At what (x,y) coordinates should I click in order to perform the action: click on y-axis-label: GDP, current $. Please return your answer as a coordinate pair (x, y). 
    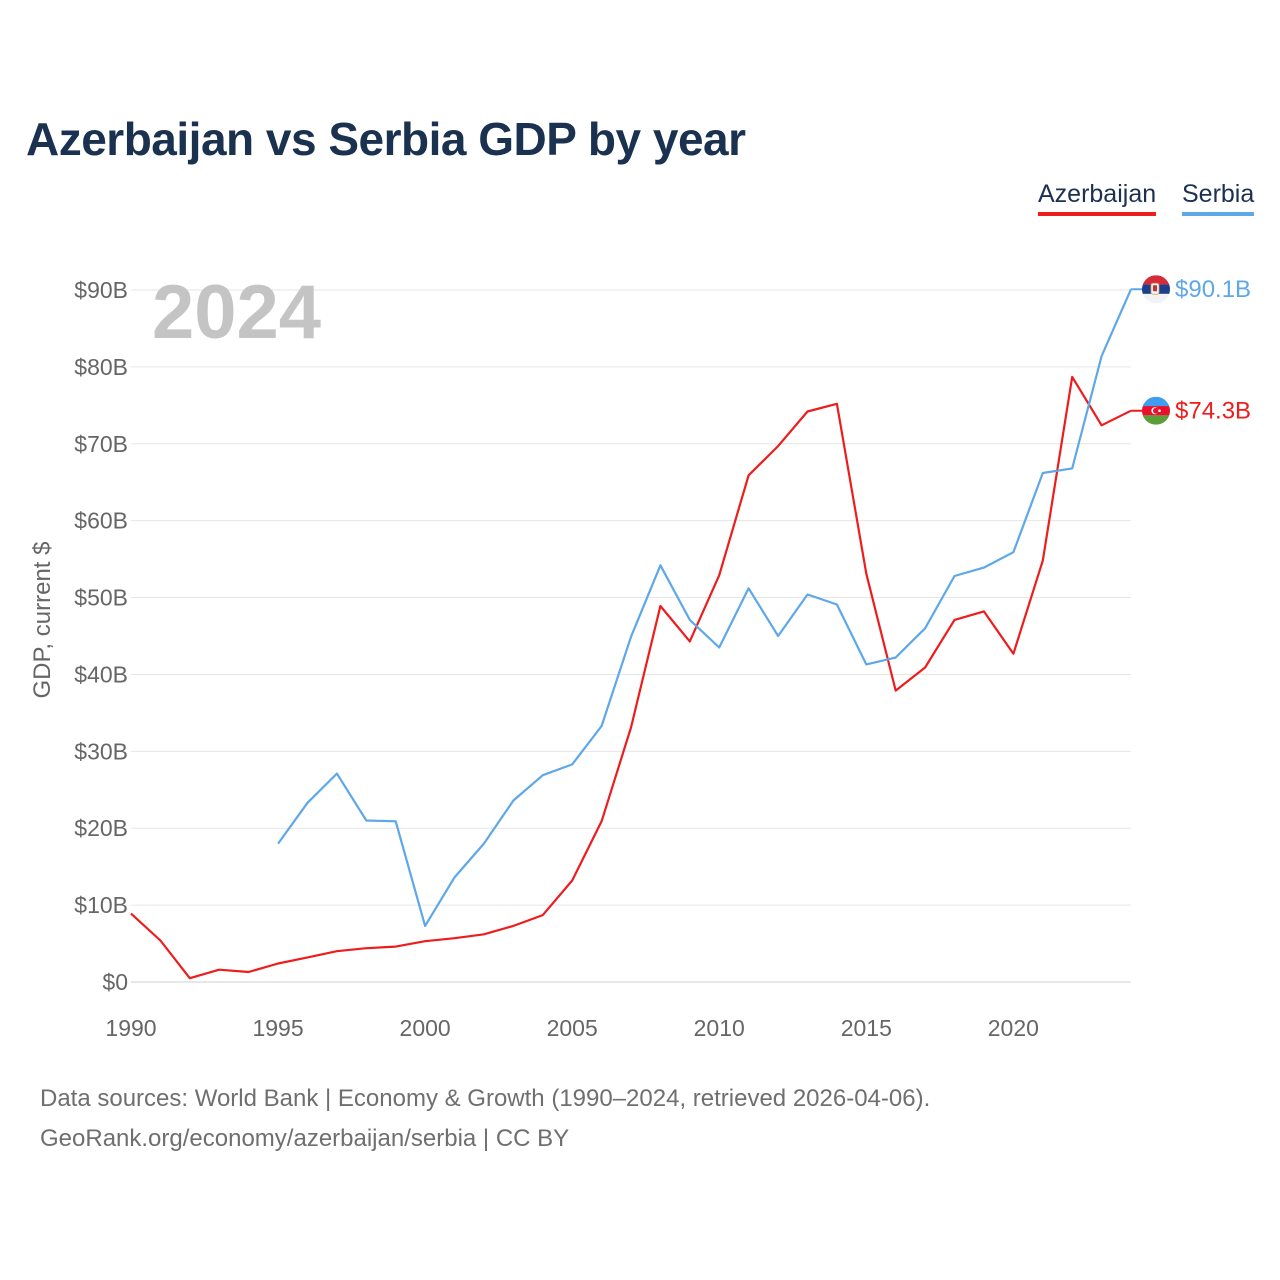
    Looking at the image, I should click on (42, 620).